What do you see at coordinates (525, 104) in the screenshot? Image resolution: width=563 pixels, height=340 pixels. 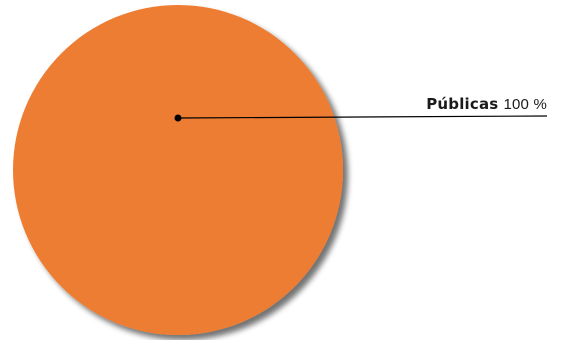 I see `slice-value-label: 100 %` at bounding box center [525, 104].